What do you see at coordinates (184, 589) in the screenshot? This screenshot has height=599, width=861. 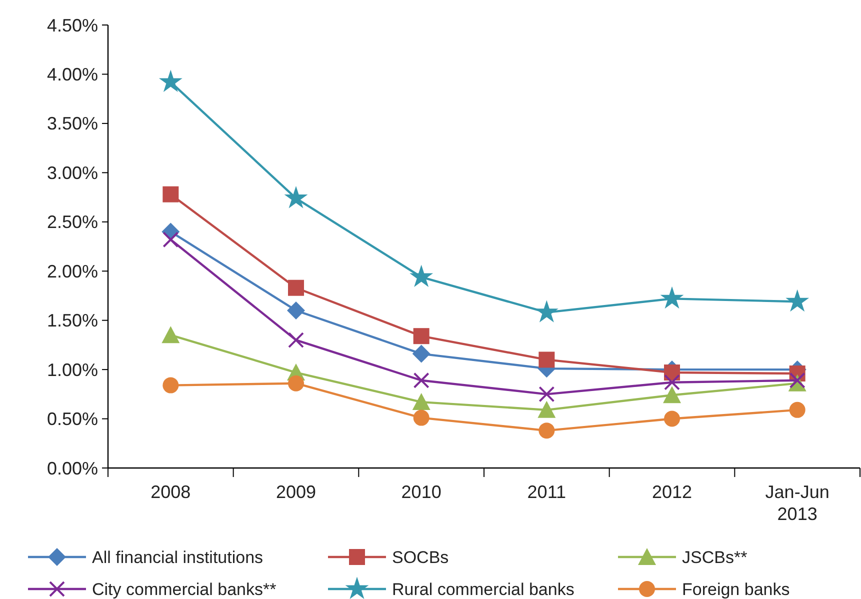 I see `legend-label: City commercial banks**` at bounding box center [184, 589].